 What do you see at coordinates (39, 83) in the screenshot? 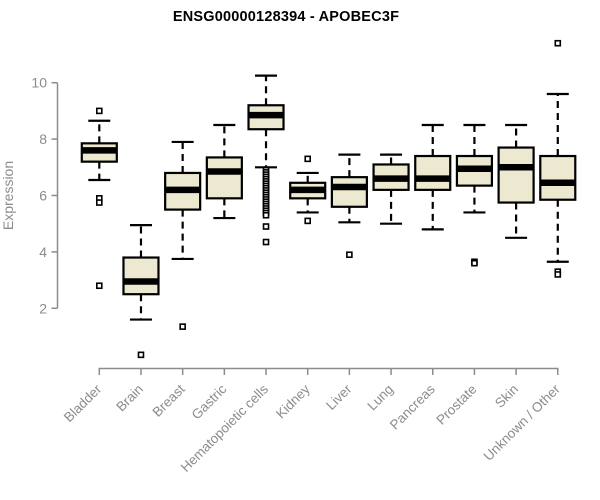
I see `y-tick-label: 10` at bounding box center [39, 83].